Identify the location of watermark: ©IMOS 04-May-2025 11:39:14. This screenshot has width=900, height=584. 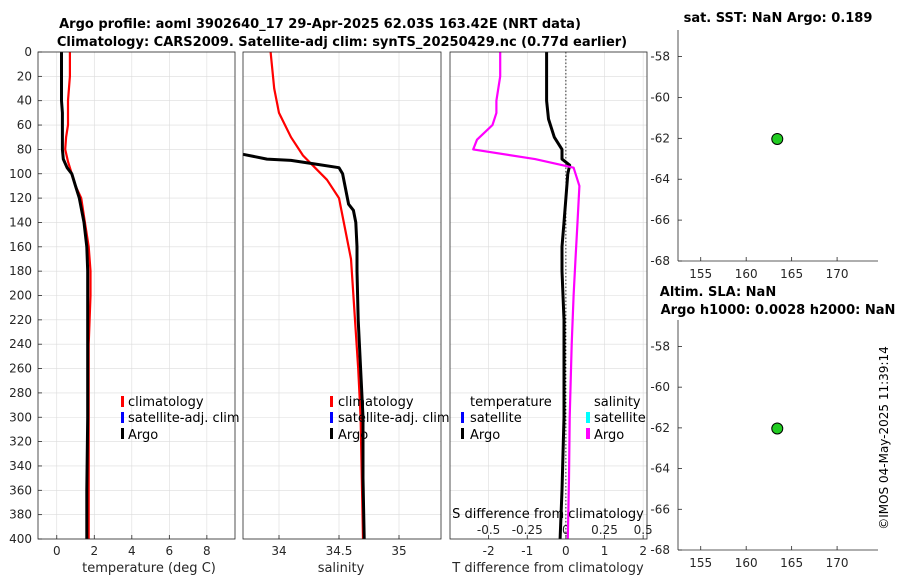
(884, 438).